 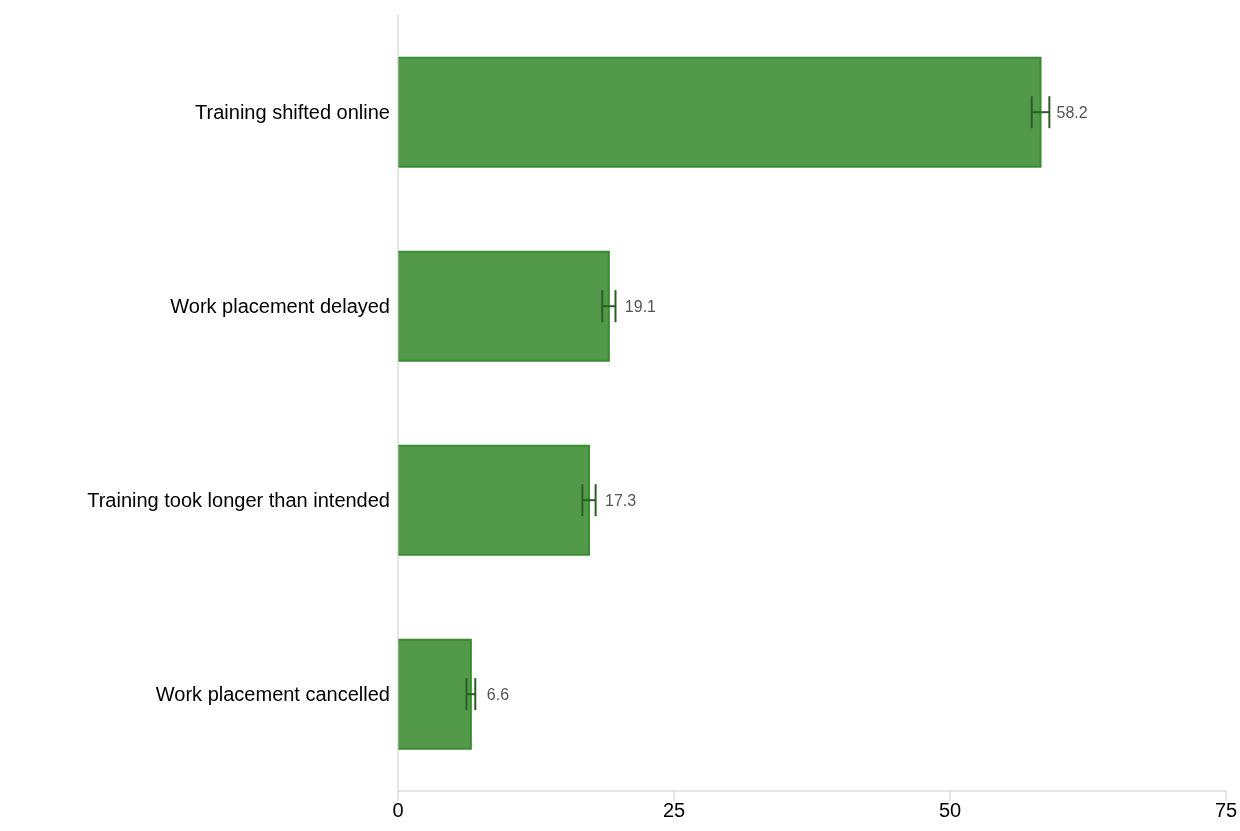 I want to click on data-label: 19.1, so click(x=640, y=306).